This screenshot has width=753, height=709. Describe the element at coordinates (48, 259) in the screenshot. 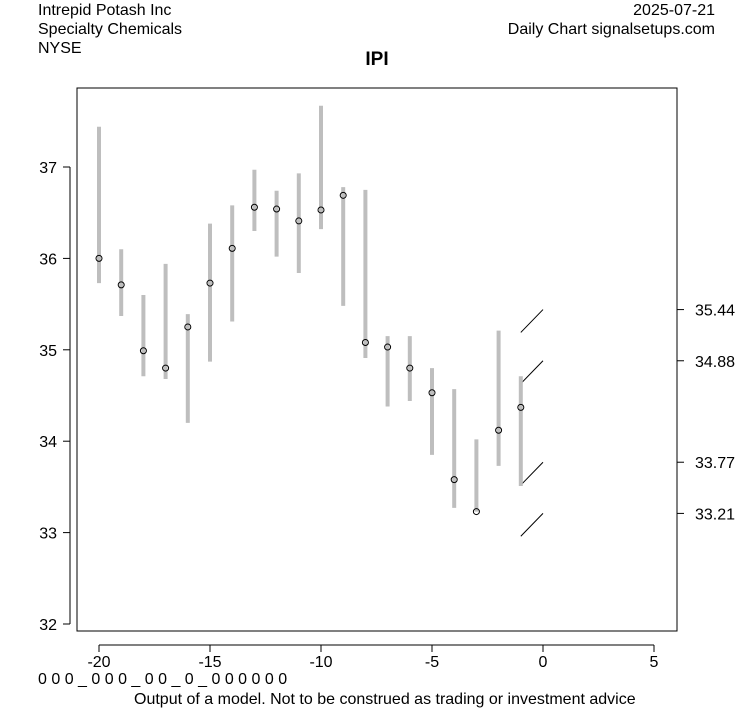

I see `y-tick-label: 36` at that location.